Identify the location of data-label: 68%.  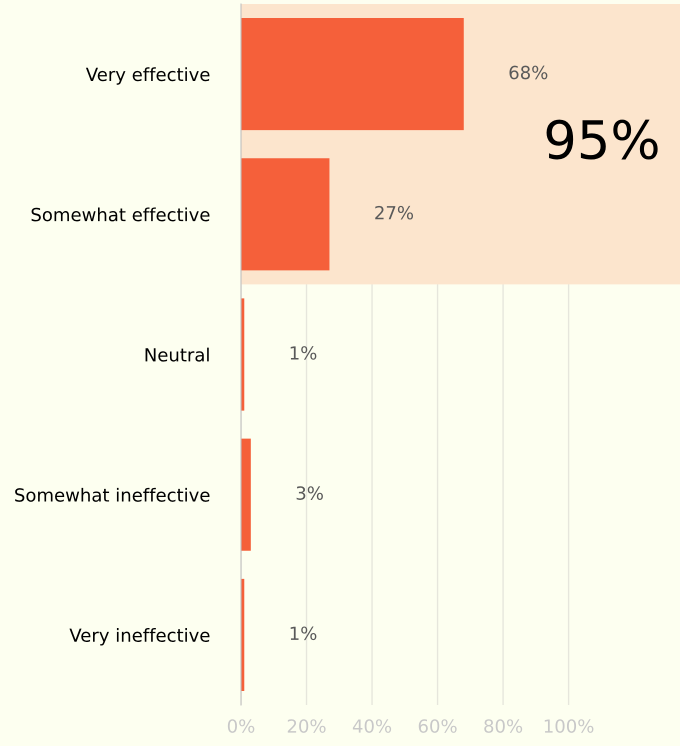
(528, 73).